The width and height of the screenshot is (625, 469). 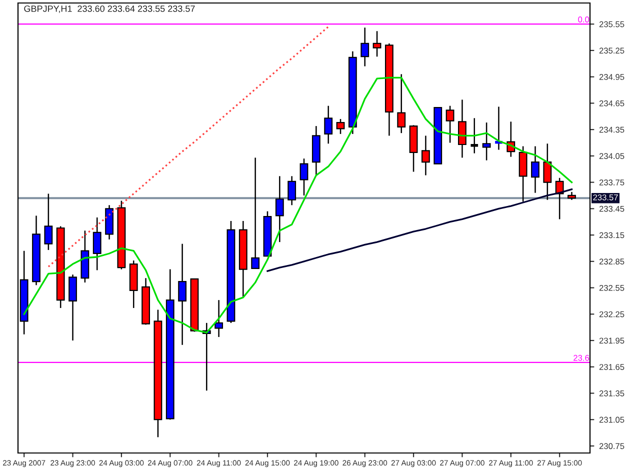 I want to click on y-tick-label: 233.45, so click(x=611, y=209).